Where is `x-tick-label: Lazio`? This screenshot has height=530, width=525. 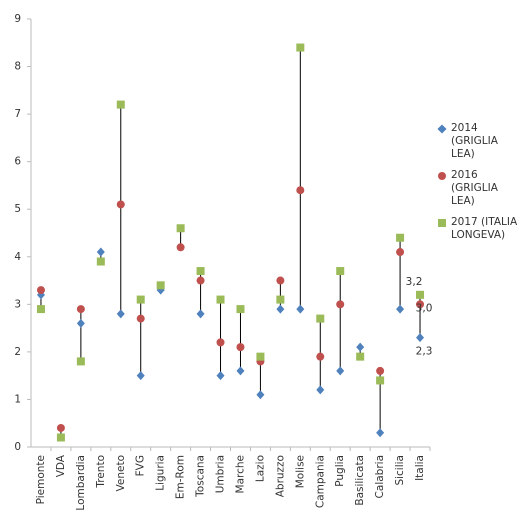
x-tick-label: Lazio is located at coordinates (260, 468).